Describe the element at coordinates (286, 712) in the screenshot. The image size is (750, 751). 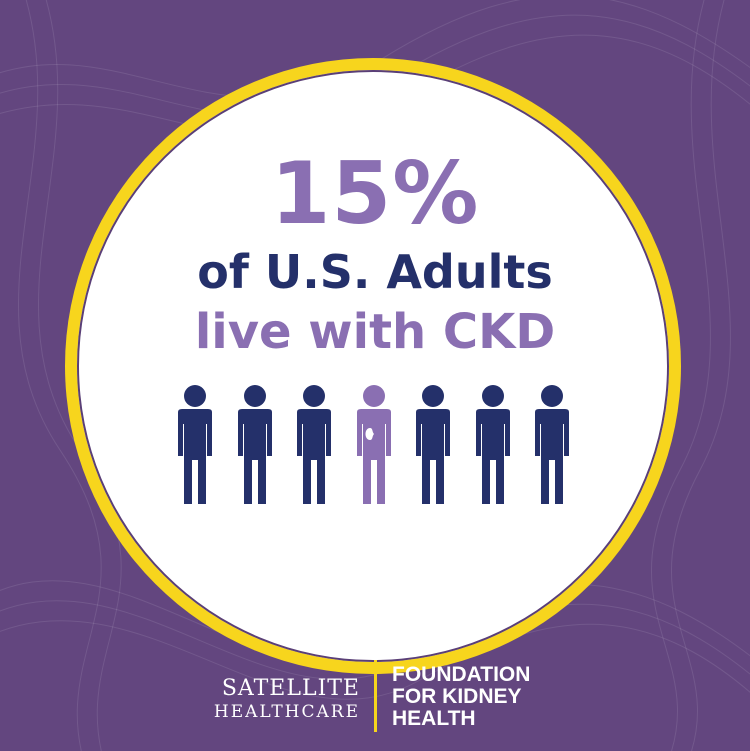
I see `satellite-logo-line-2: HEALTHCARE` at that location.